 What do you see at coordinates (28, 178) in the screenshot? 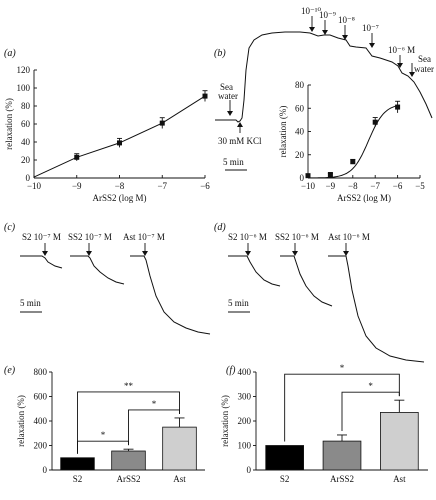
I see `y-tick-label-a: 0` at bounding box center [28, 178].